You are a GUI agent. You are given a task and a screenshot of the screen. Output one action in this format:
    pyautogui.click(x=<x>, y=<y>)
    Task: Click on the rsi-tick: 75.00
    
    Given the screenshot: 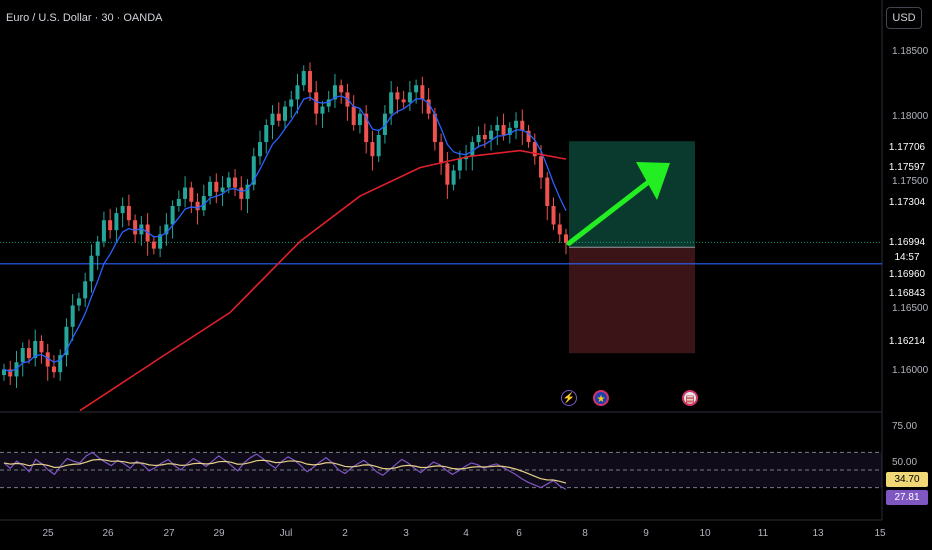 What is the action you would take?
    pyautogui.click(x=905, y=426)
    